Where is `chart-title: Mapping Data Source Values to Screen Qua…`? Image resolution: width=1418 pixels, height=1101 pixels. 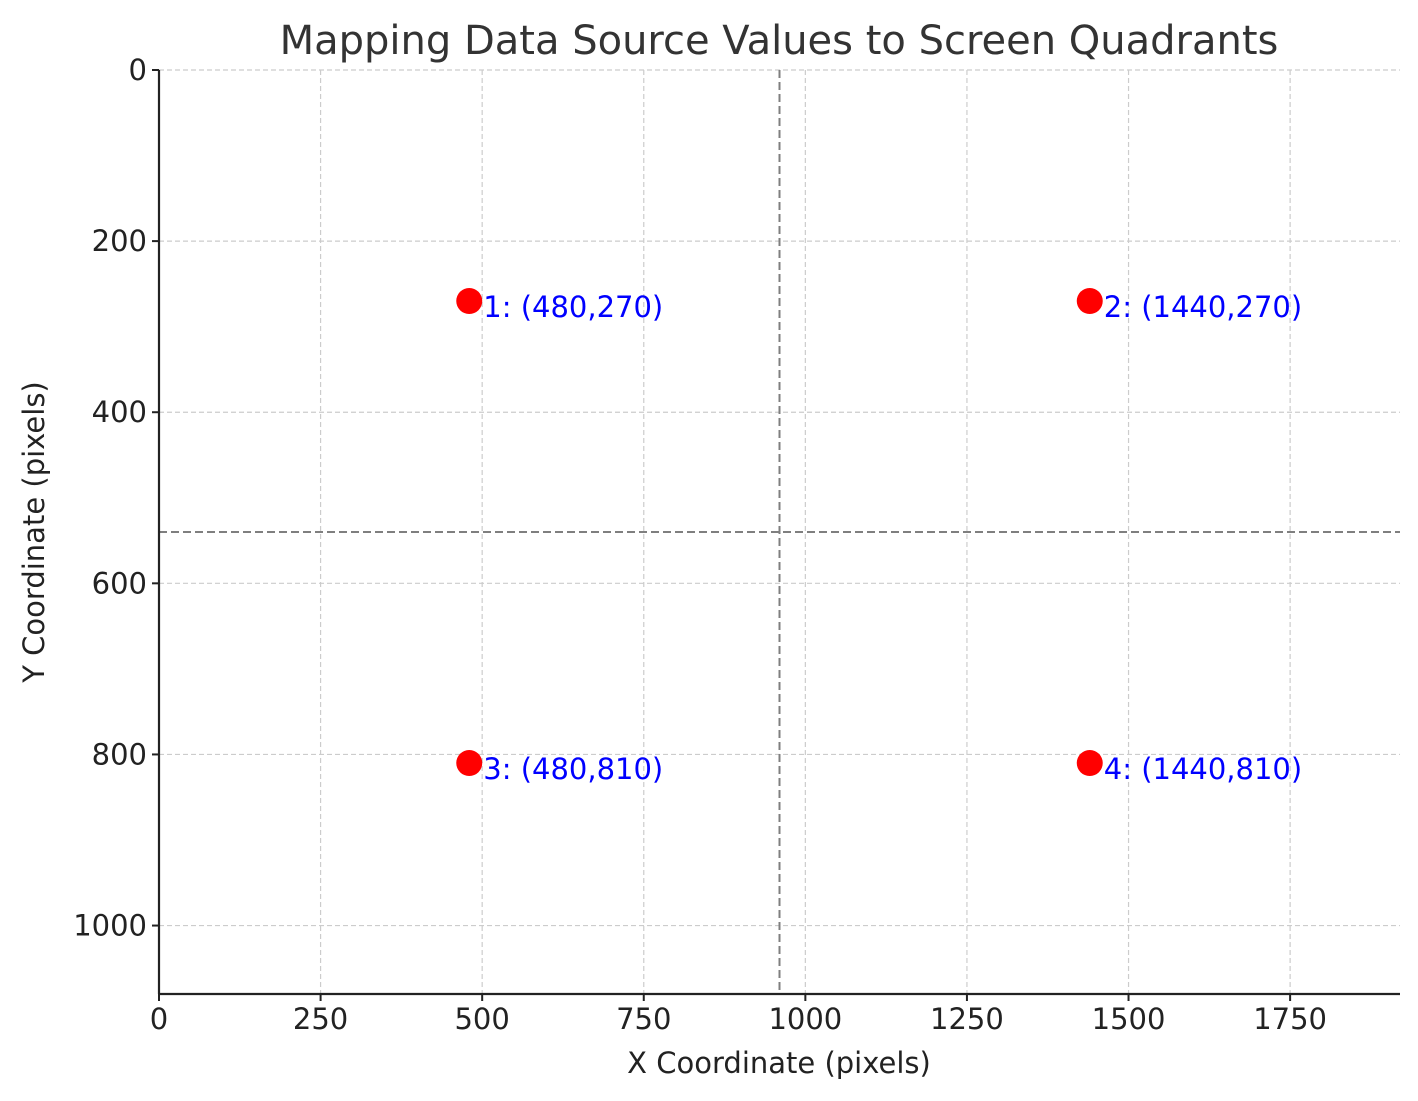 chart-title: Mapping Data Source Values to Screen Qua… is located at coordinates (779, 41).